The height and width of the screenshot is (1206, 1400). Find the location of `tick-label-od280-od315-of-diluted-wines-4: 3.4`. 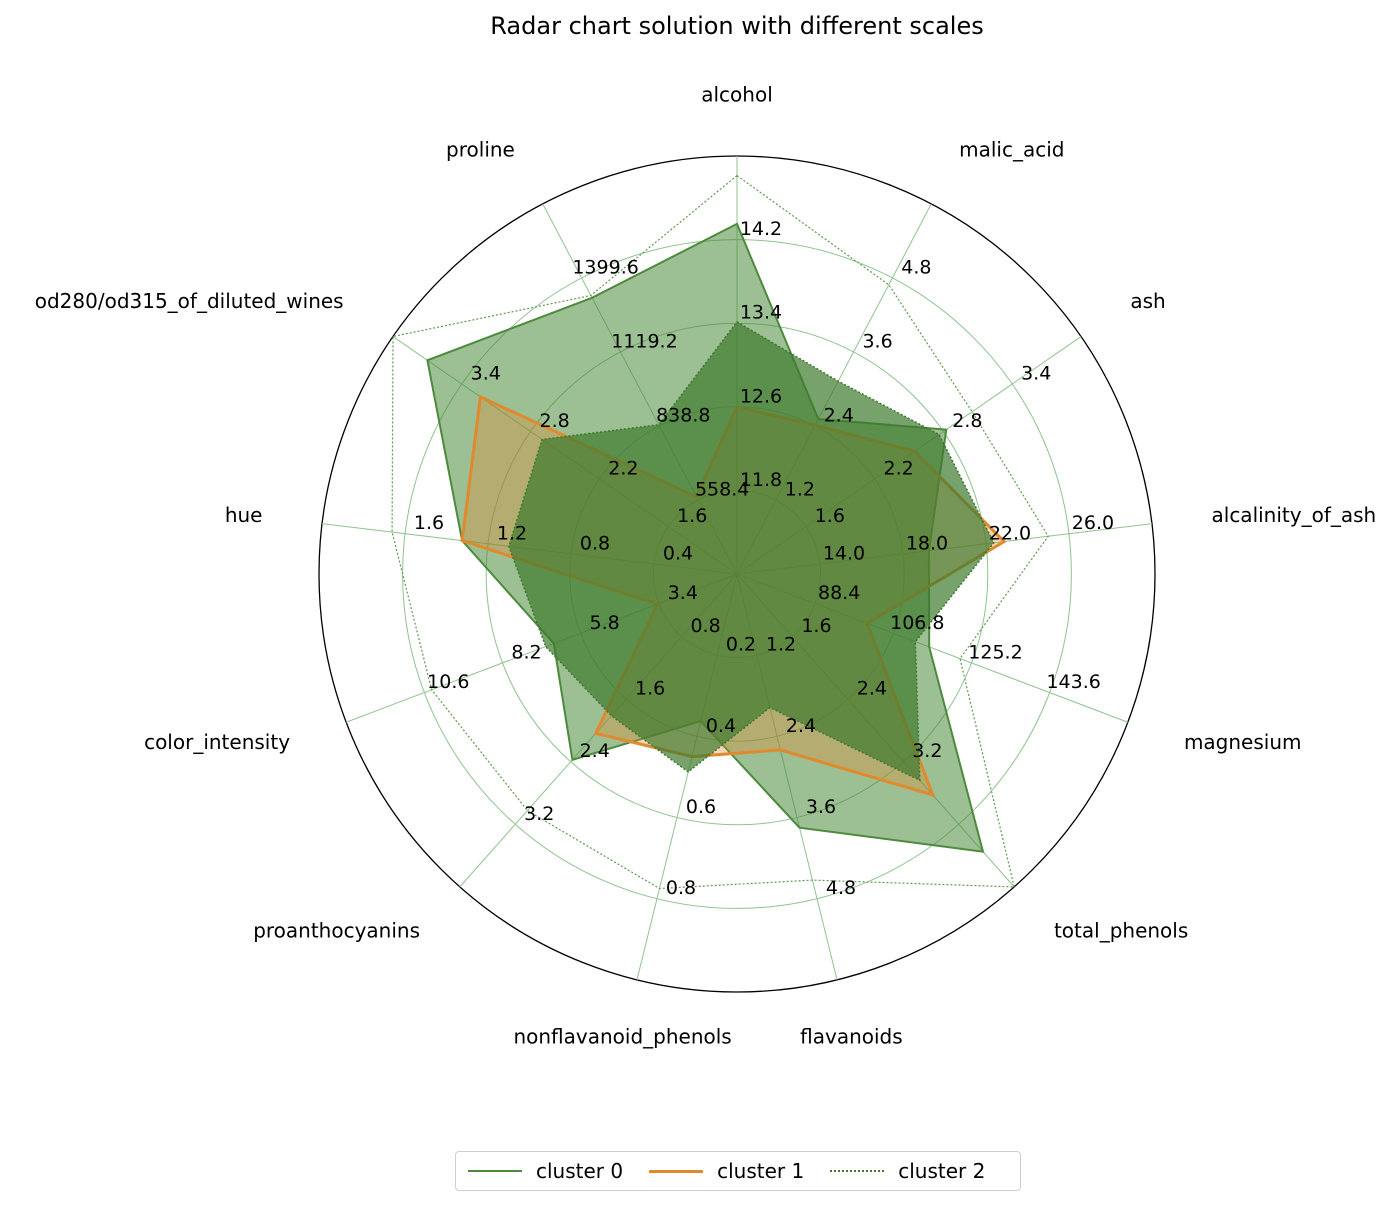

tick-label-od280-od315-of-diluted-wines-4: 3.4 is located at coordinates (486, 374).